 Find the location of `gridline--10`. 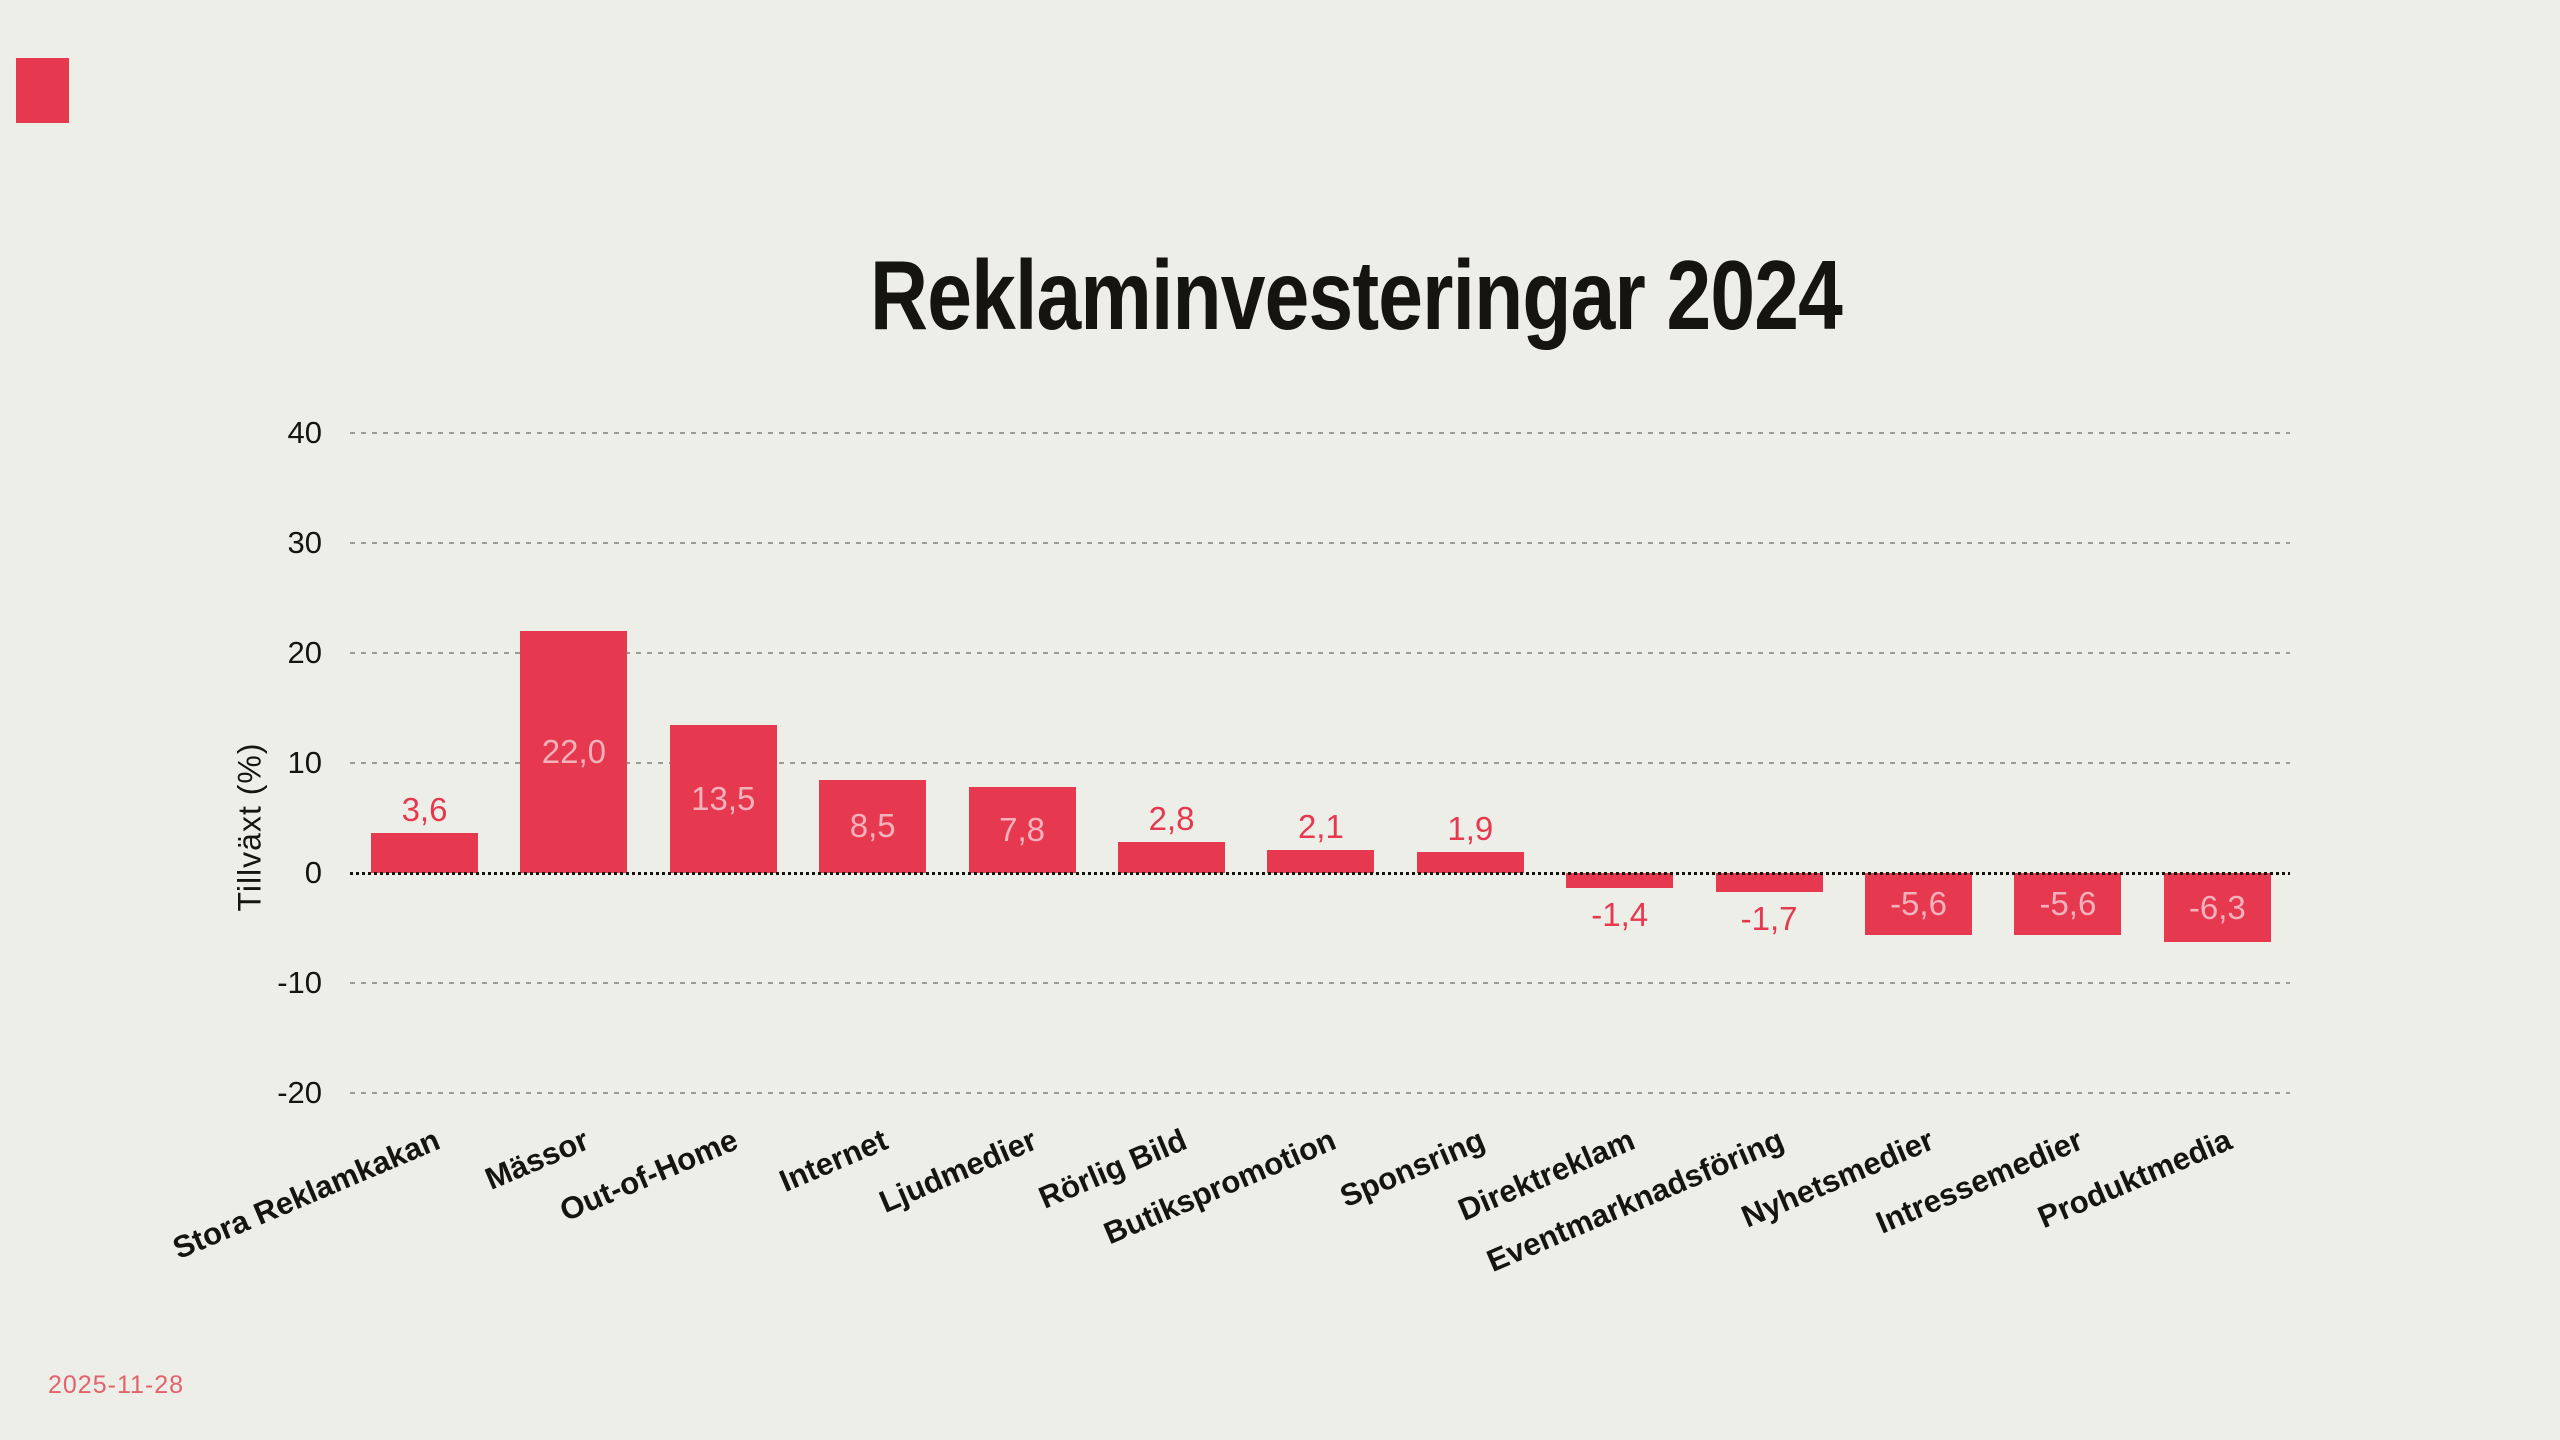

gridline--10 is located at coordinates (1320, 983).